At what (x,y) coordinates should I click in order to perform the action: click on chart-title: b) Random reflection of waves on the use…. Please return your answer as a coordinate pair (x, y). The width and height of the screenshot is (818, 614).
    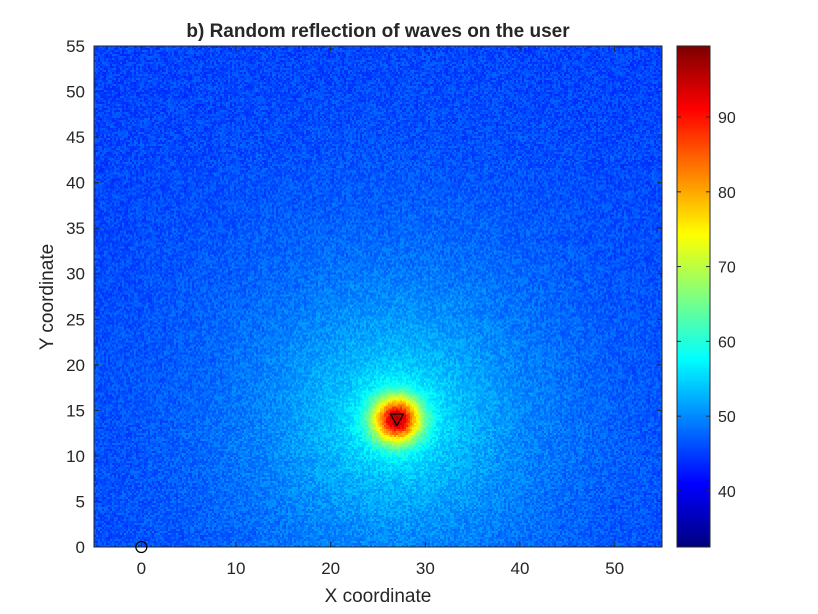
    Looking at the image, I should click on (378, 31).